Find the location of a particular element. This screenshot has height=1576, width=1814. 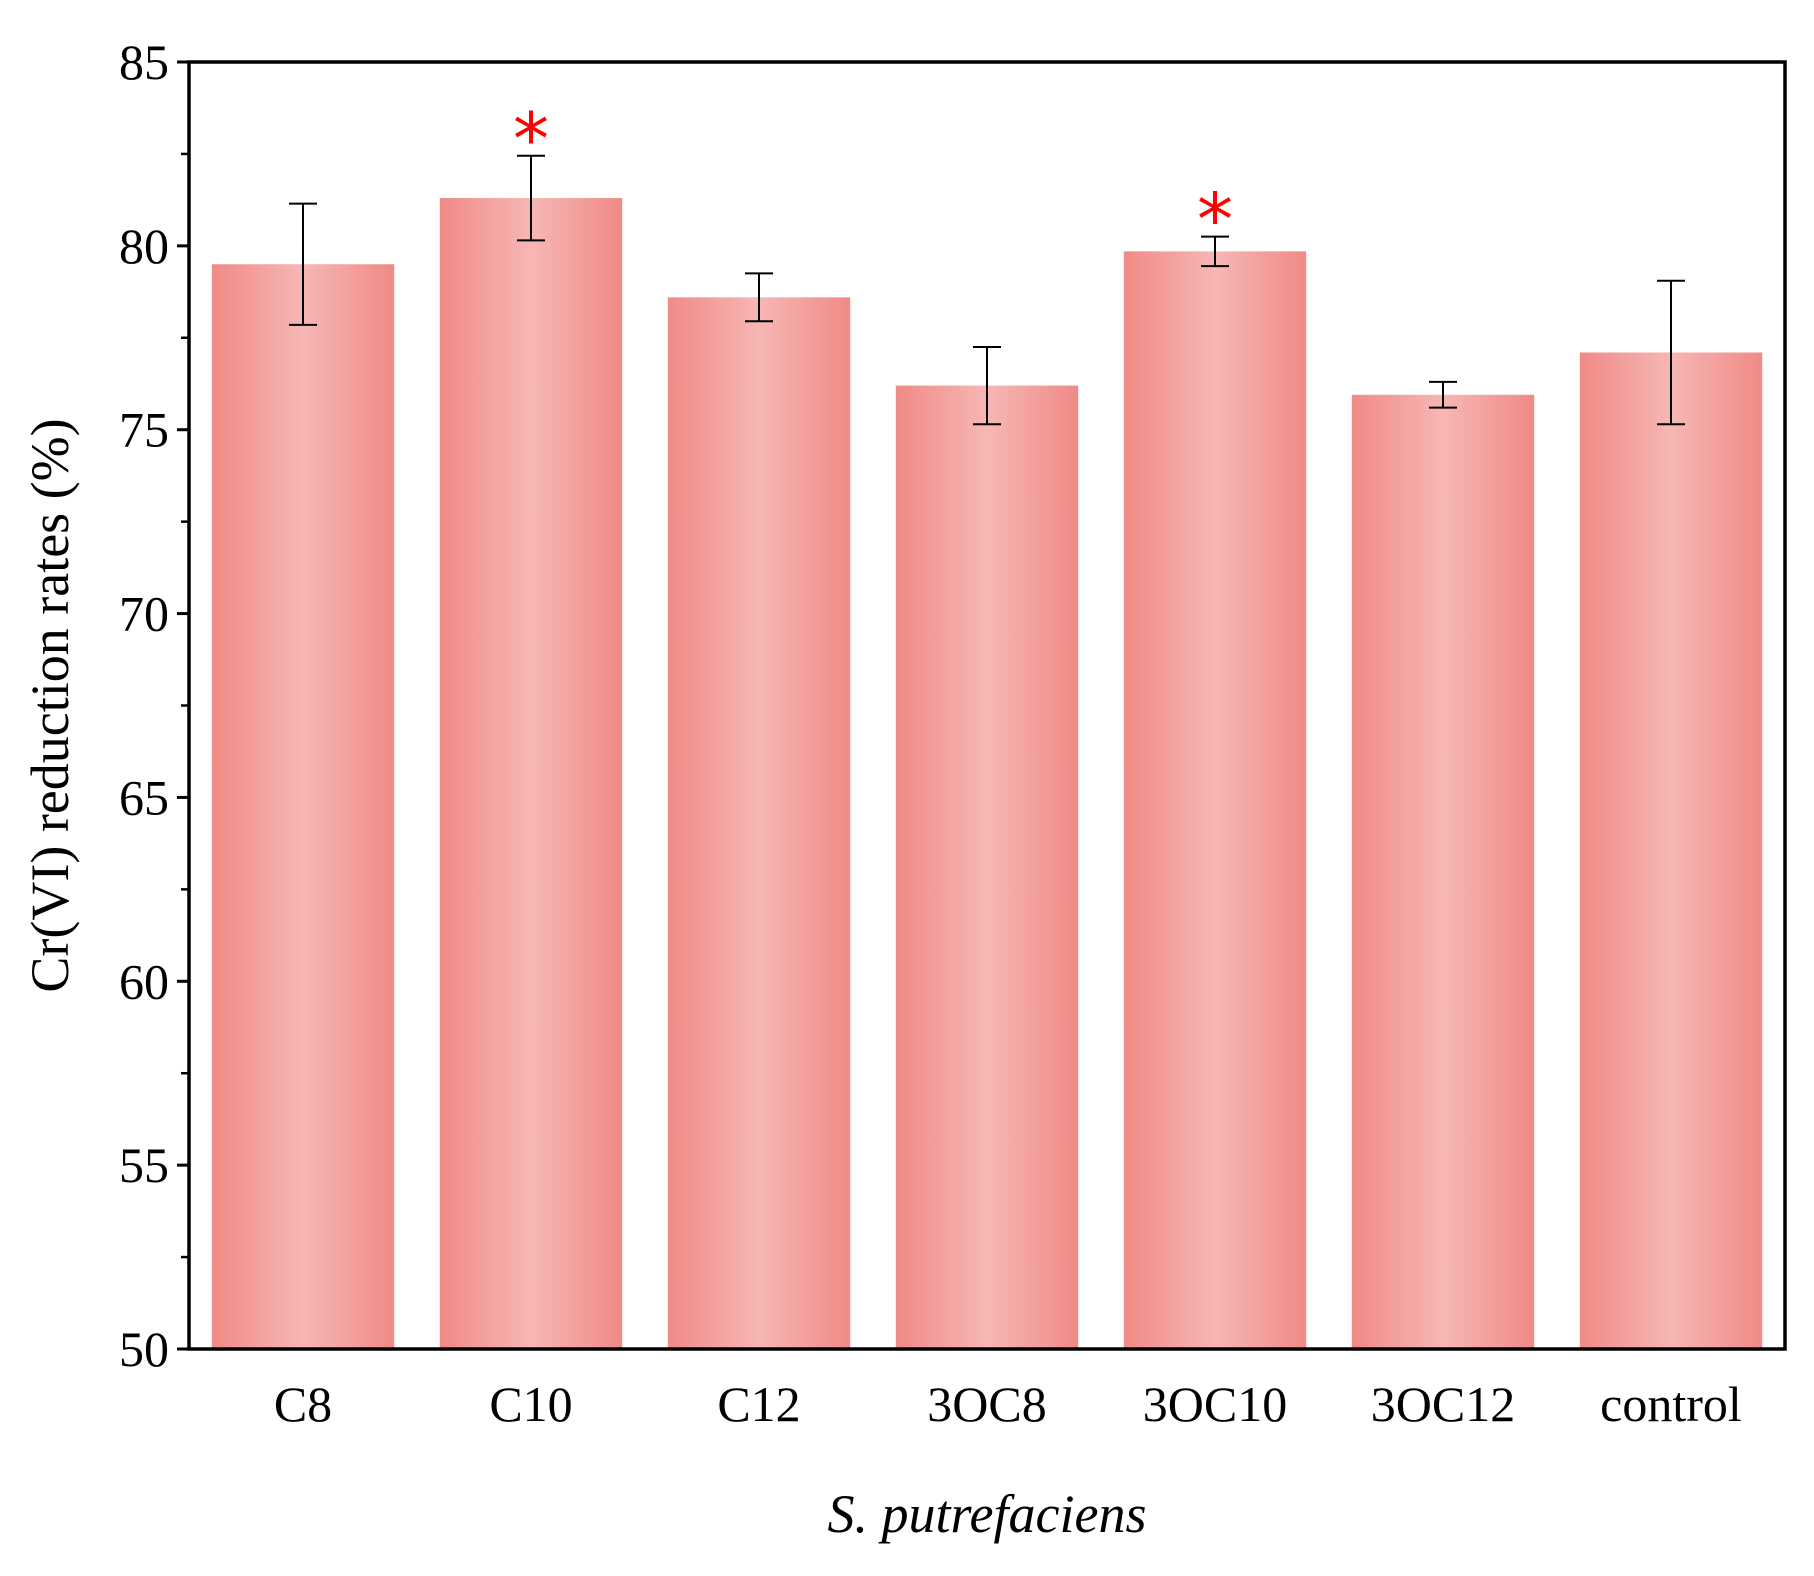

bar-control is located at coordinates (1671, 851).